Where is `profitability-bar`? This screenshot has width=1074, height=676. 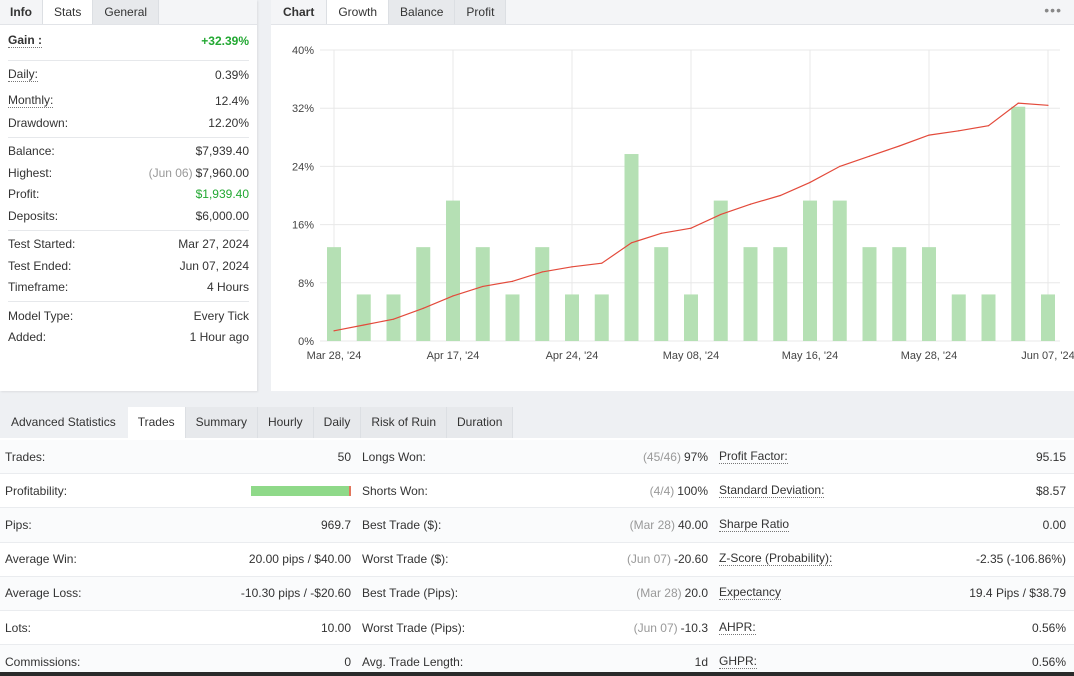
profitability-bar is located at coordinates (301, 490).